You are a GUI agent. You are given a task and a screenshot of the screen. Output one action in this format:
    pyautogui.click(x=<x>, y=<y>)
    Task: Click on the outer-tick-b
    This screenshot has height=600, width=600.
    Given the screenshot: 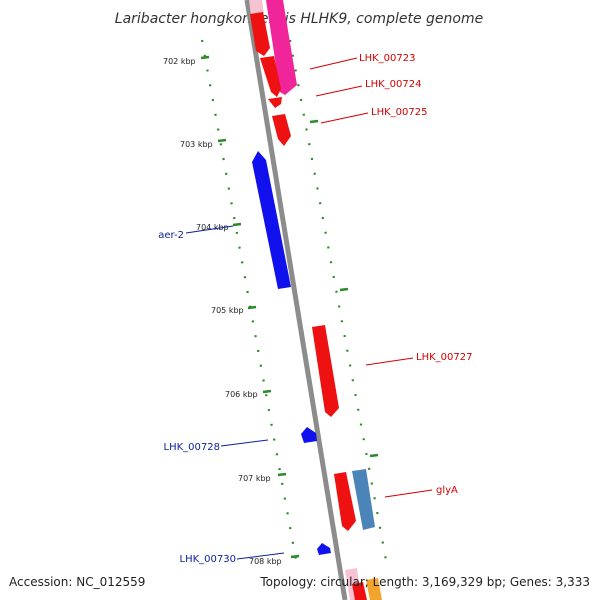 What is the action you would take?
    pyautogui.click(x=344, y=289)
    